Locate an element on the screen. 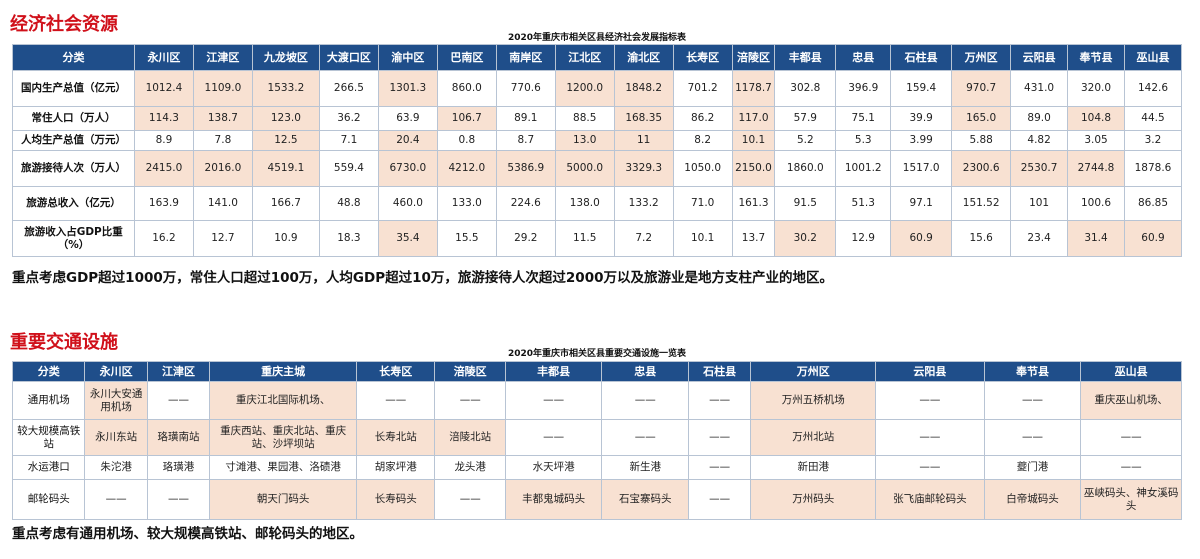  column-header: 江津区 is located at coordinates (222, 57).